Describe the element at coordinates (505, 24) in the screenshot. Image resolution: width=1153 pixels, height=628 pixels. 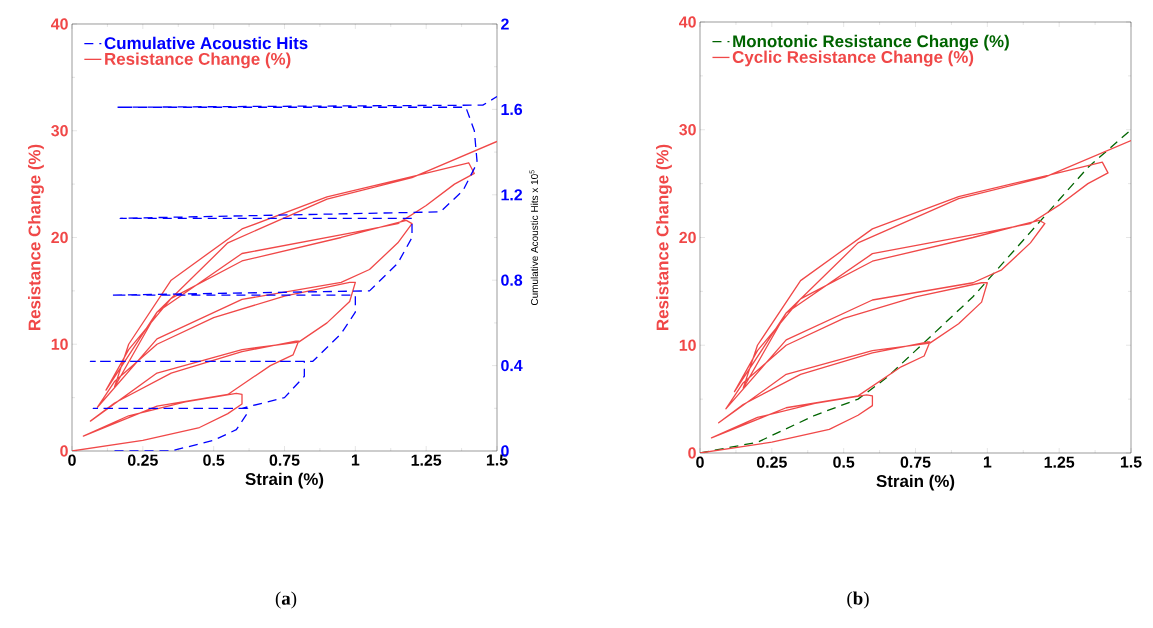
I see `y2-tick-label: 2` at that location.